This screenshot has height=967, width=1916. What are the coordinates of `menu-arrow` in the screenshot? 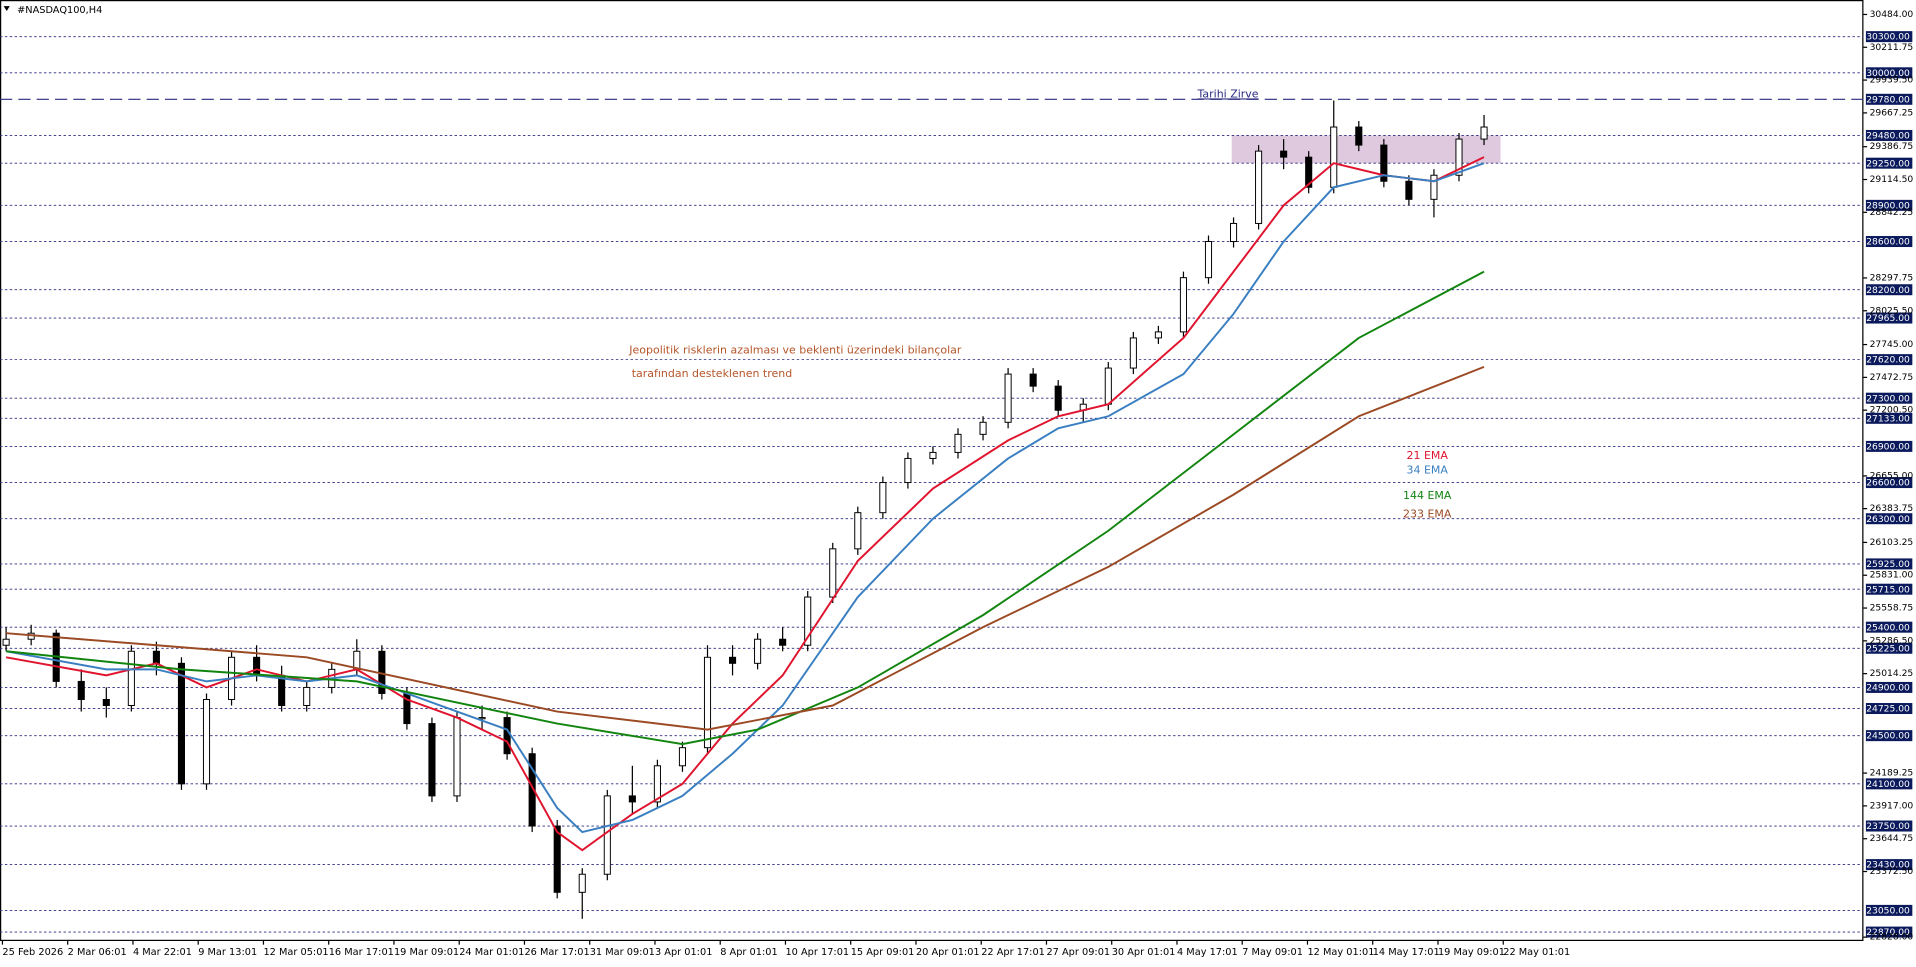 It's located at (6, 8).